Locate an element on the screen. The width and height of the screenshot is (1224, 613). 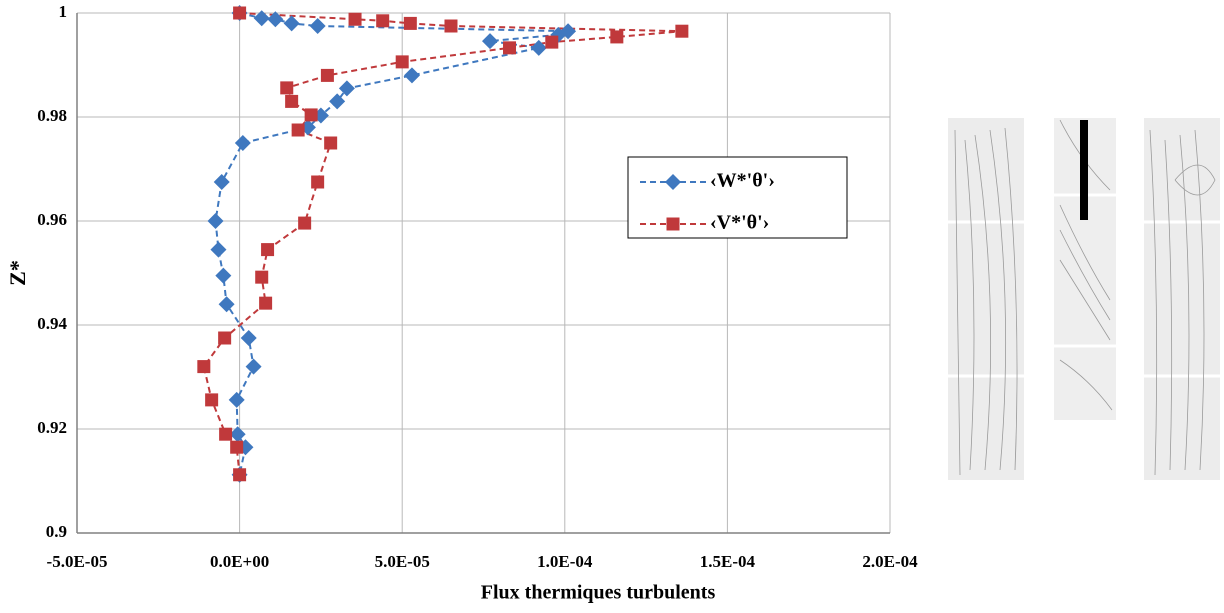
x-tick-label: 1.0E-04 is located at coordinates (565, 561).